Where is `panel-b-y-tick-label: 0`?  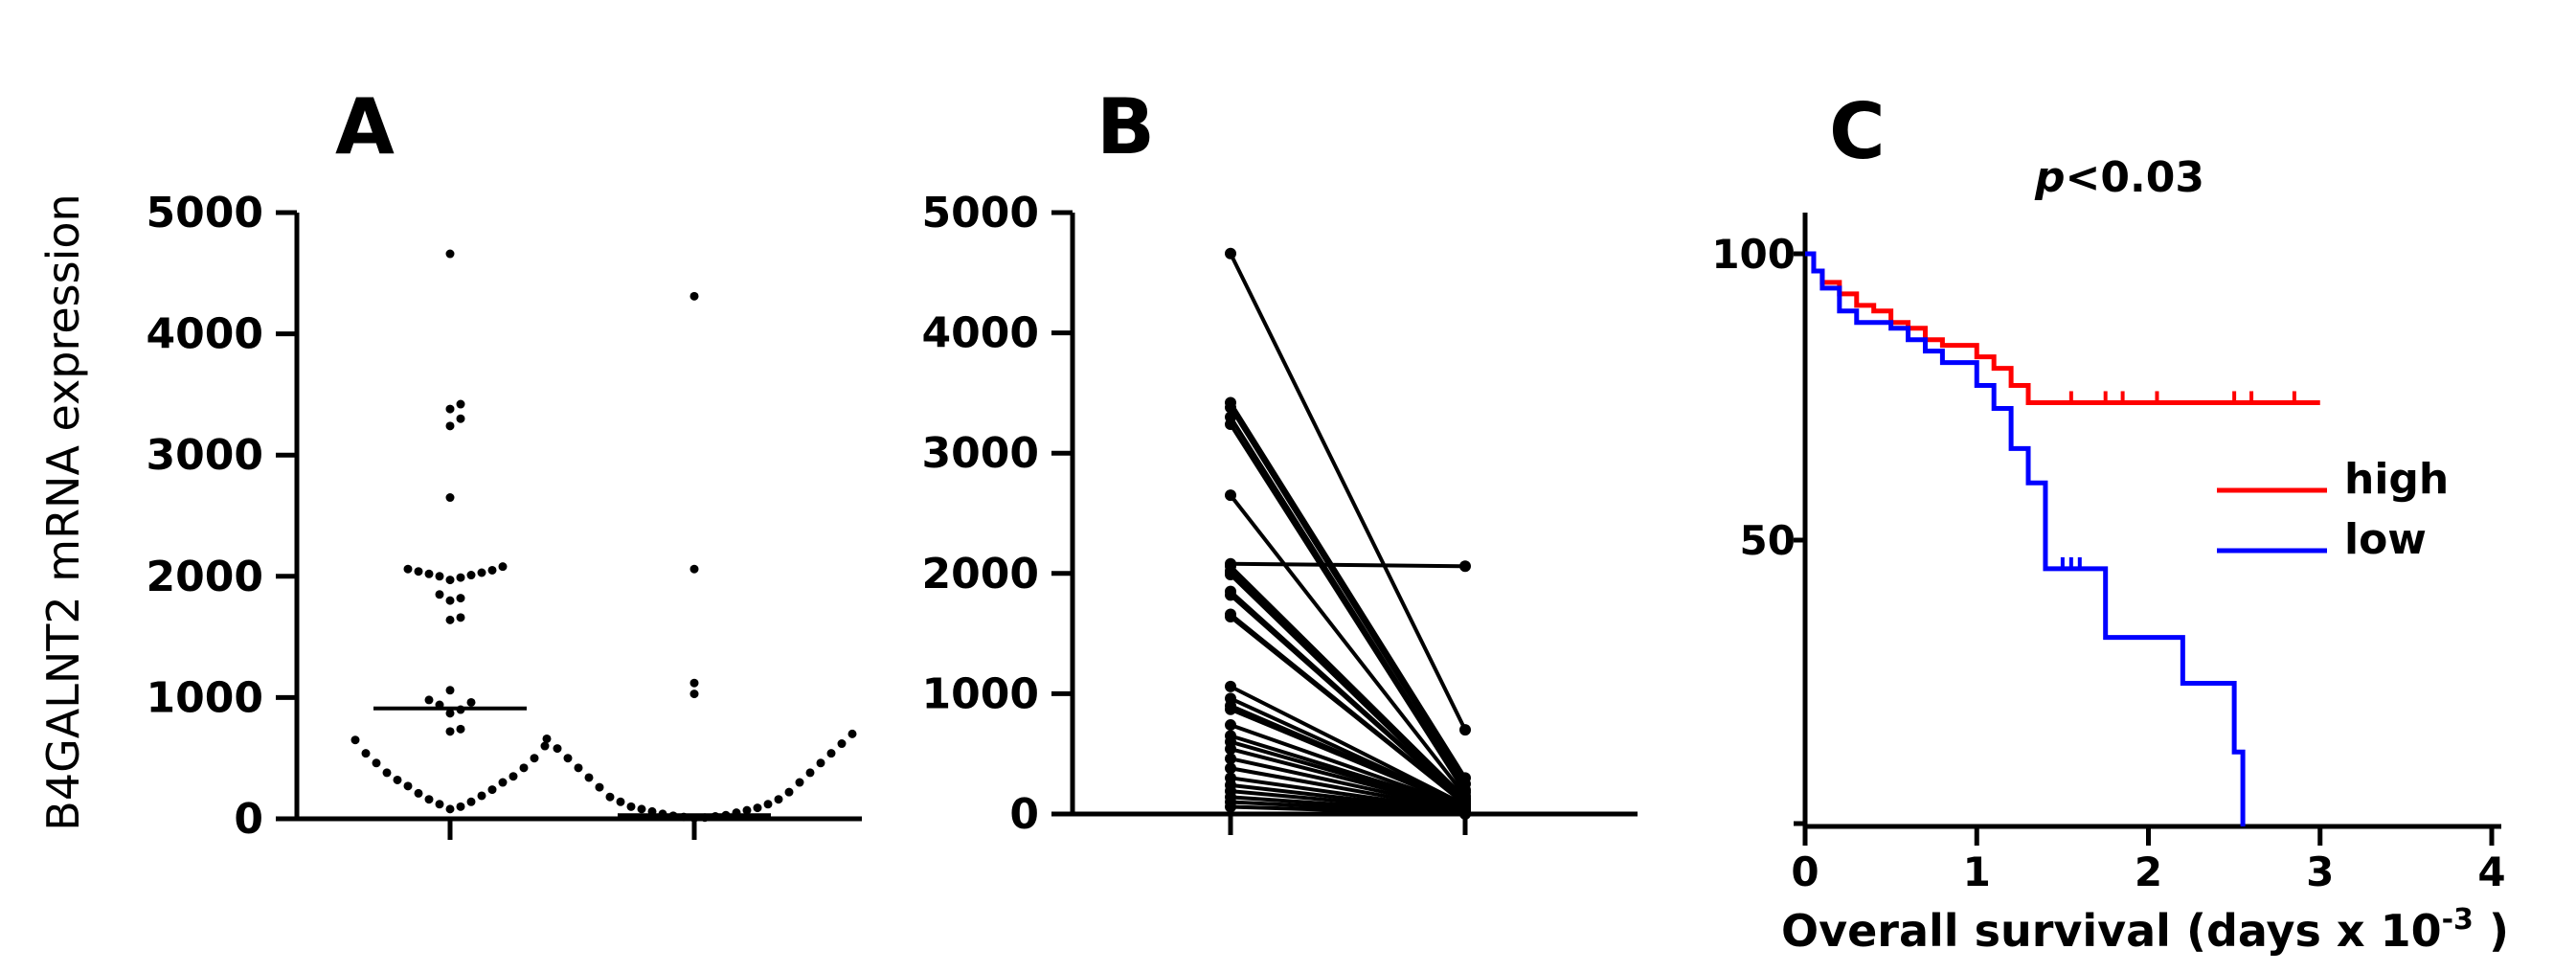
panel-b-y-tick-label: 0 is located at coordinates (1024, 814).